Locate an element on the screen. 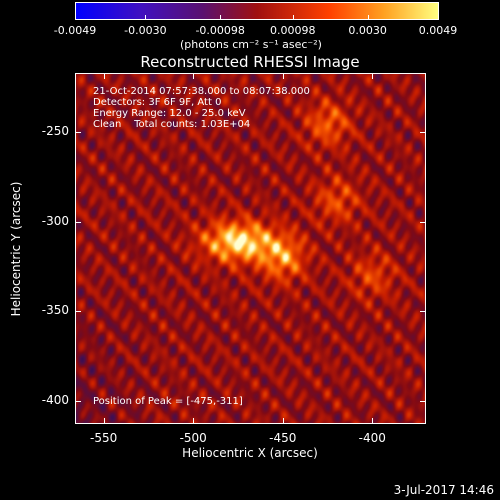 Image resolution: width=500 pixels, height=500 pixels. colorbar-tick-label: -0.0030 is located at coordinates (145, 30).